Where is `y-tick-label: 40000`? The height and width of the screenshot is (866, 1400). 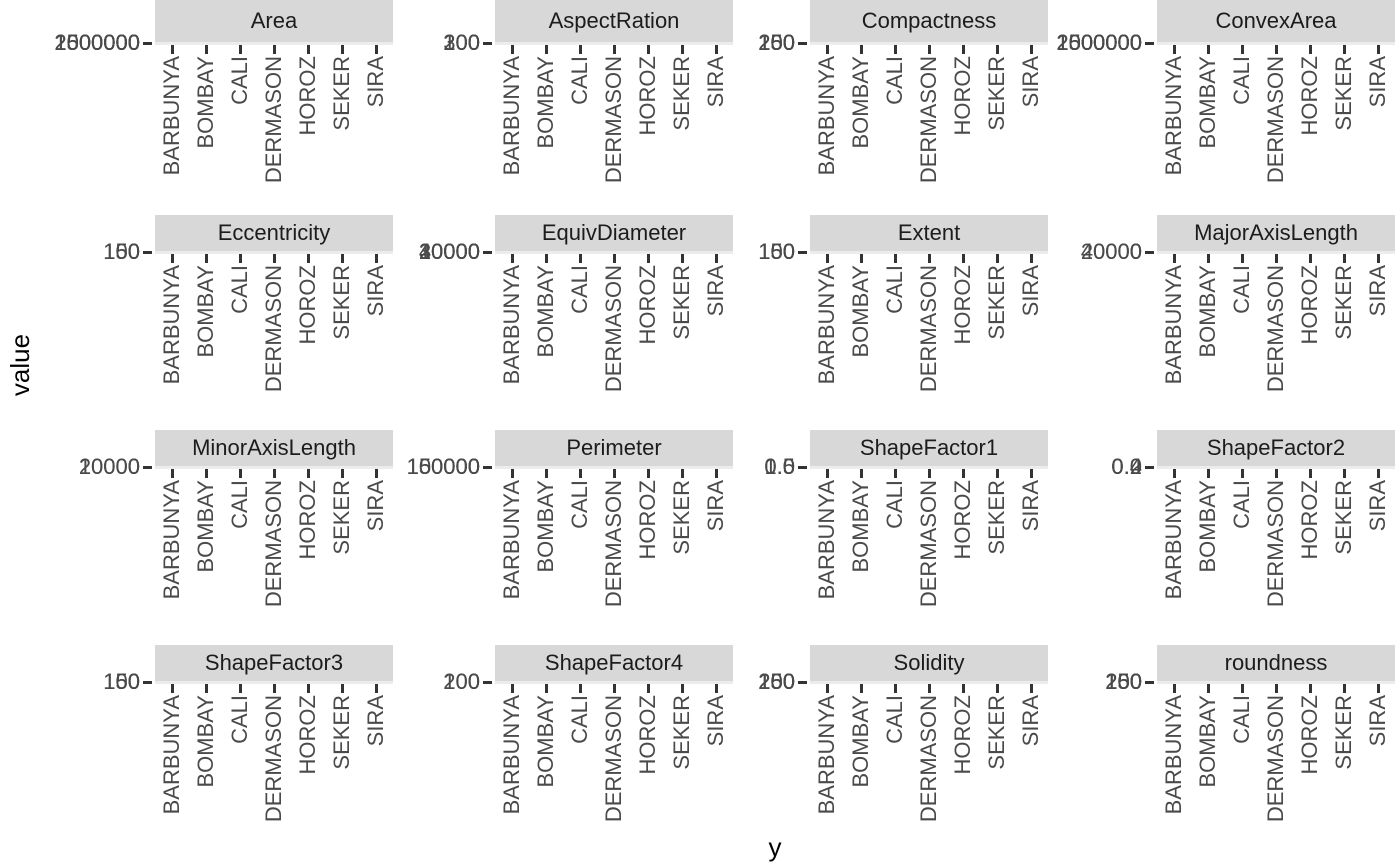
y-tick-label: 40000 is located at coordinates (449, 251).